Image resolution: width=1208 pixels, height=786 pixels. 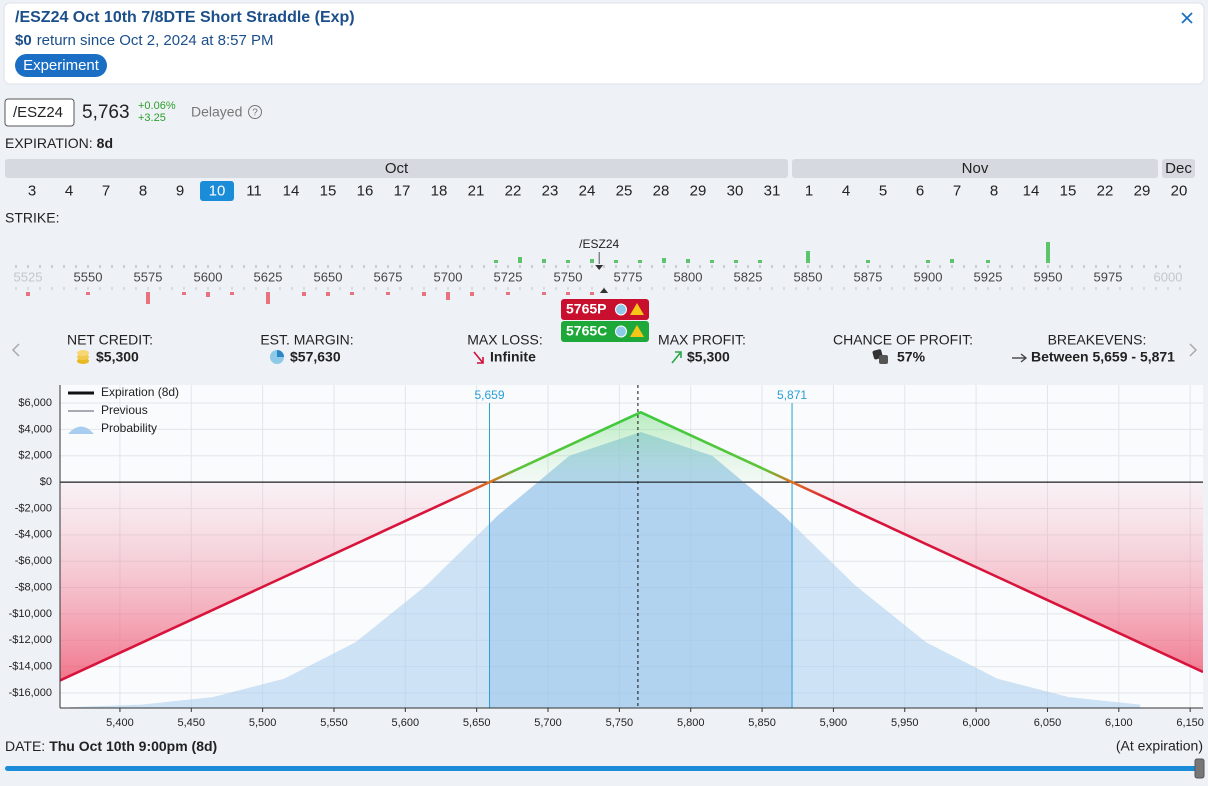 I want to click on x-tick-label: 6,150, so click(x=1190, y=723).